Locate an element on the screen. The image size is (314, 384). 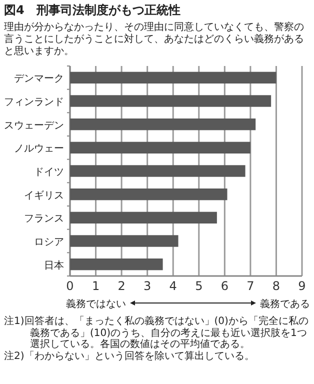
y-tick-label: スウェーデン is located at coordinates (34, 126).